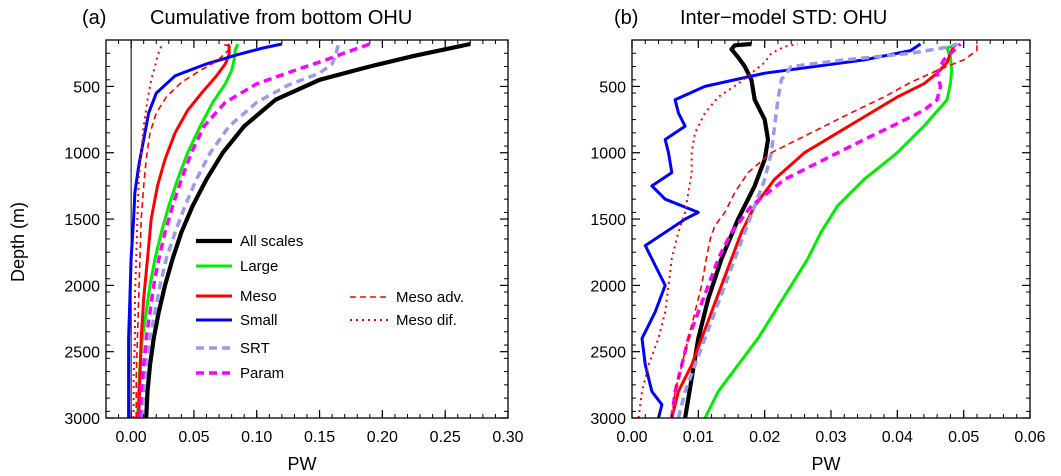  What do you see at coordinates (507, 437) in the screenshot?
I see `x-tick-label: 0.30` at bounding box center [507, 437].